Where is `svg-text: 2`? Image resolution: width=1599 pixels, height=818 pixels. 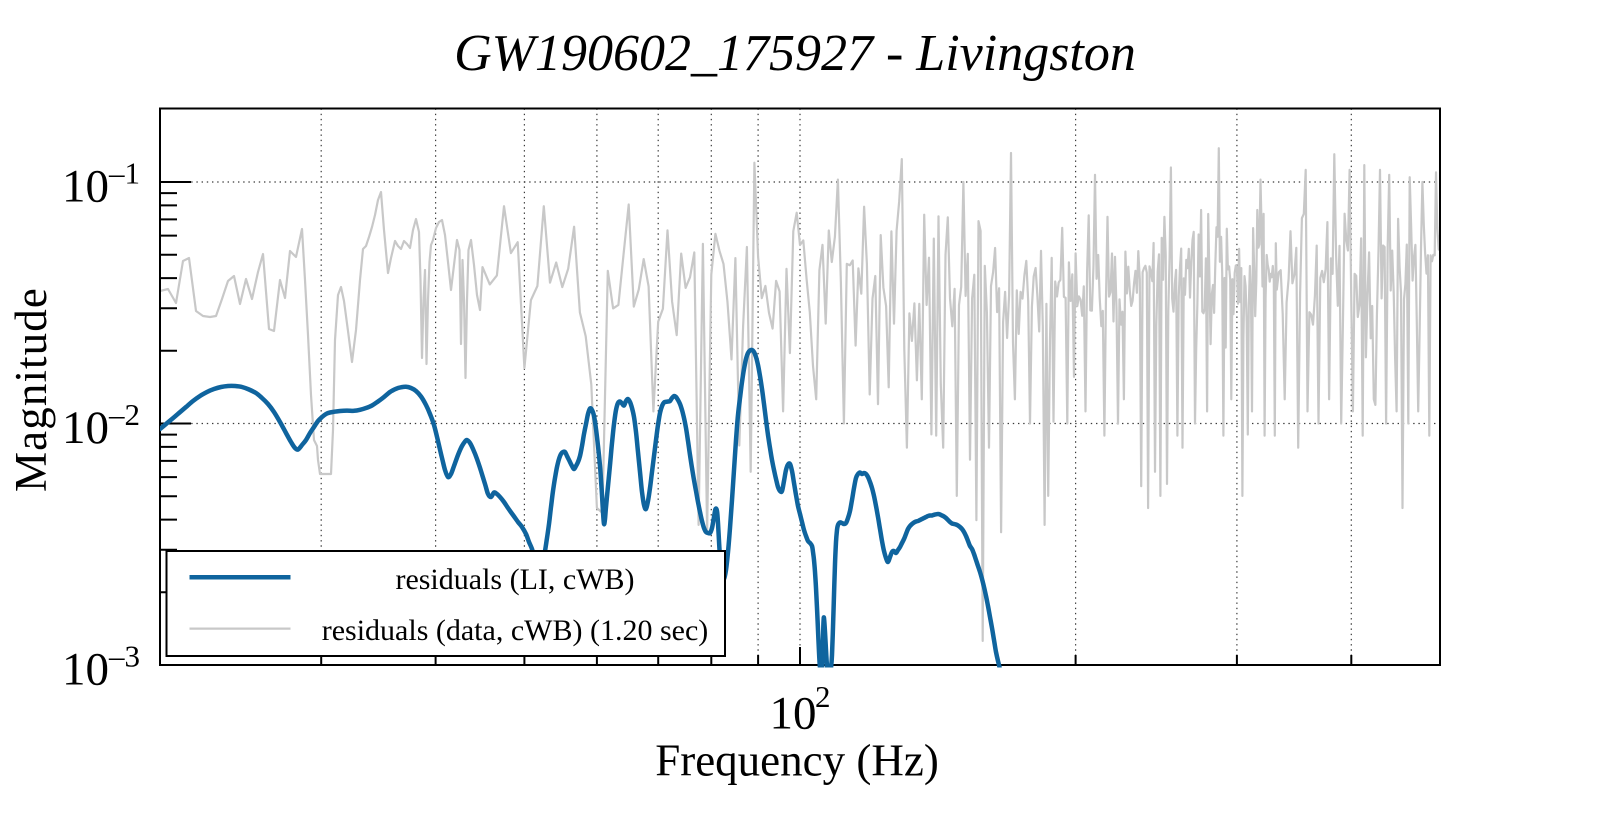 svg-text: 2 is located at coordinates (823, 696).